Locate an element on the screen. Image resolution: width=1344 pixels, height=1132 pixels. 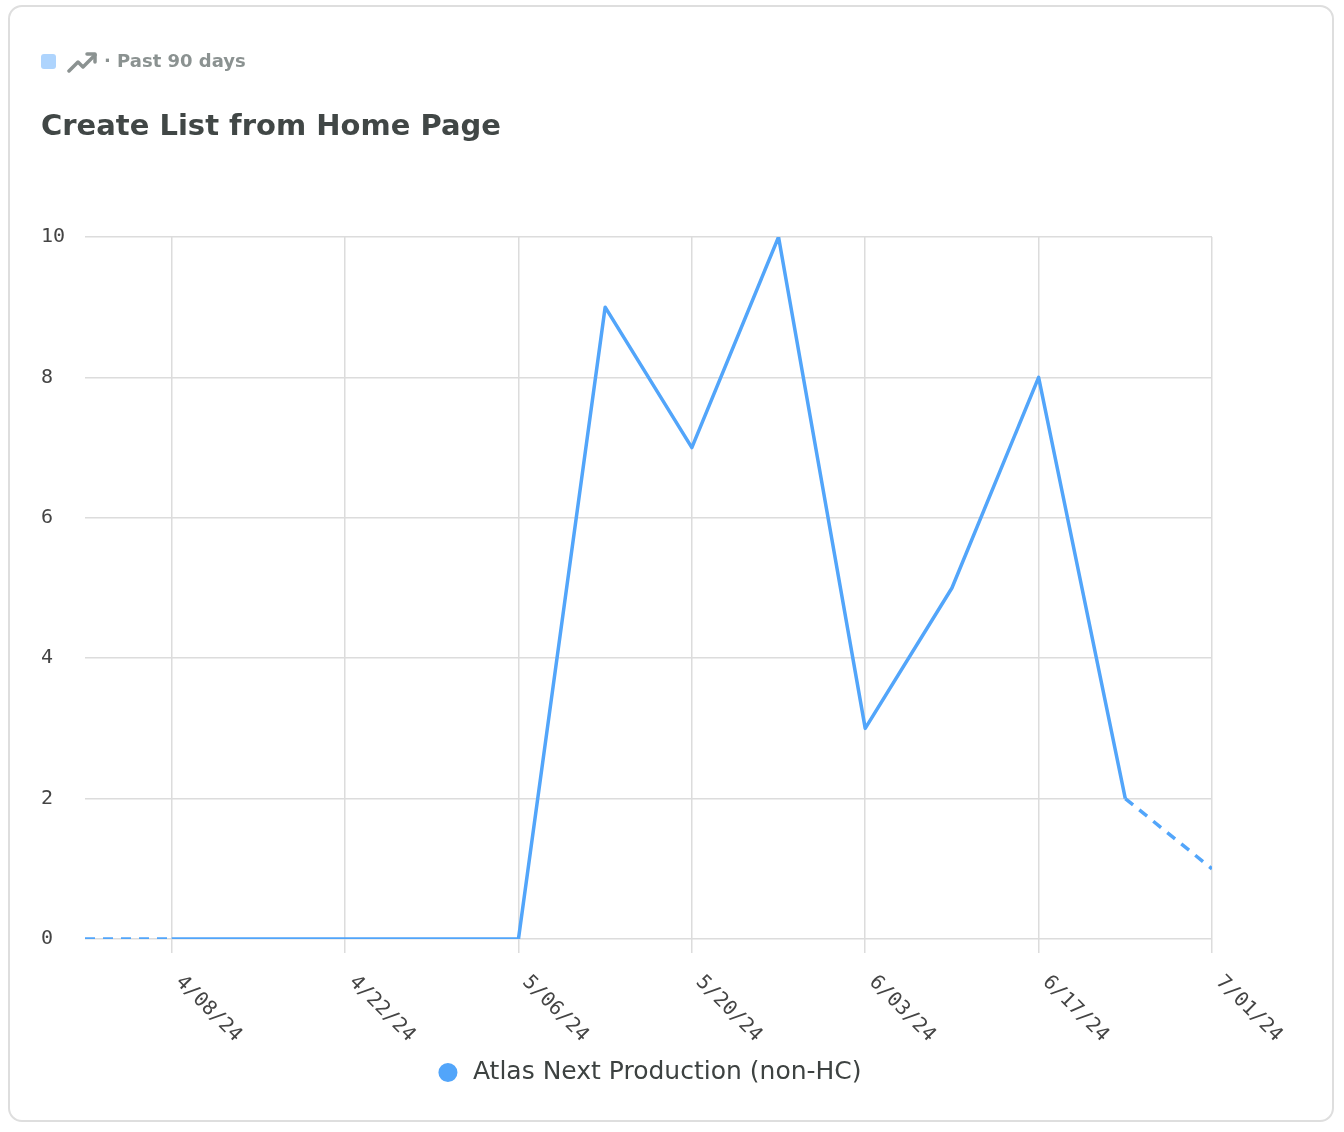
y-tick-label: 2 is located at coordinates (47, 796).